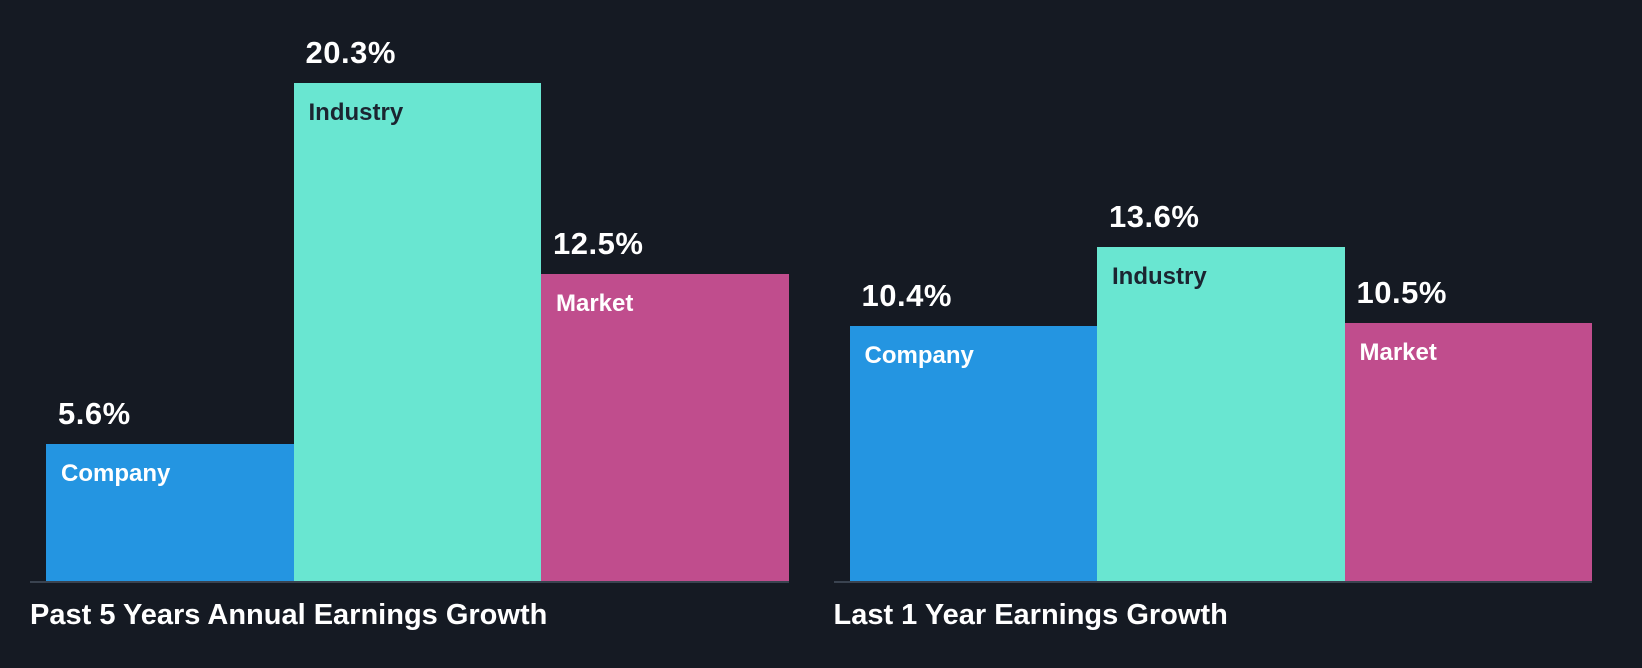 The image size is (1642, 668). What do you see at coordinates (417, 308) in the screenshot?
I see `bar-industry: 20.3% Industry` at bounding box center [417, 308].